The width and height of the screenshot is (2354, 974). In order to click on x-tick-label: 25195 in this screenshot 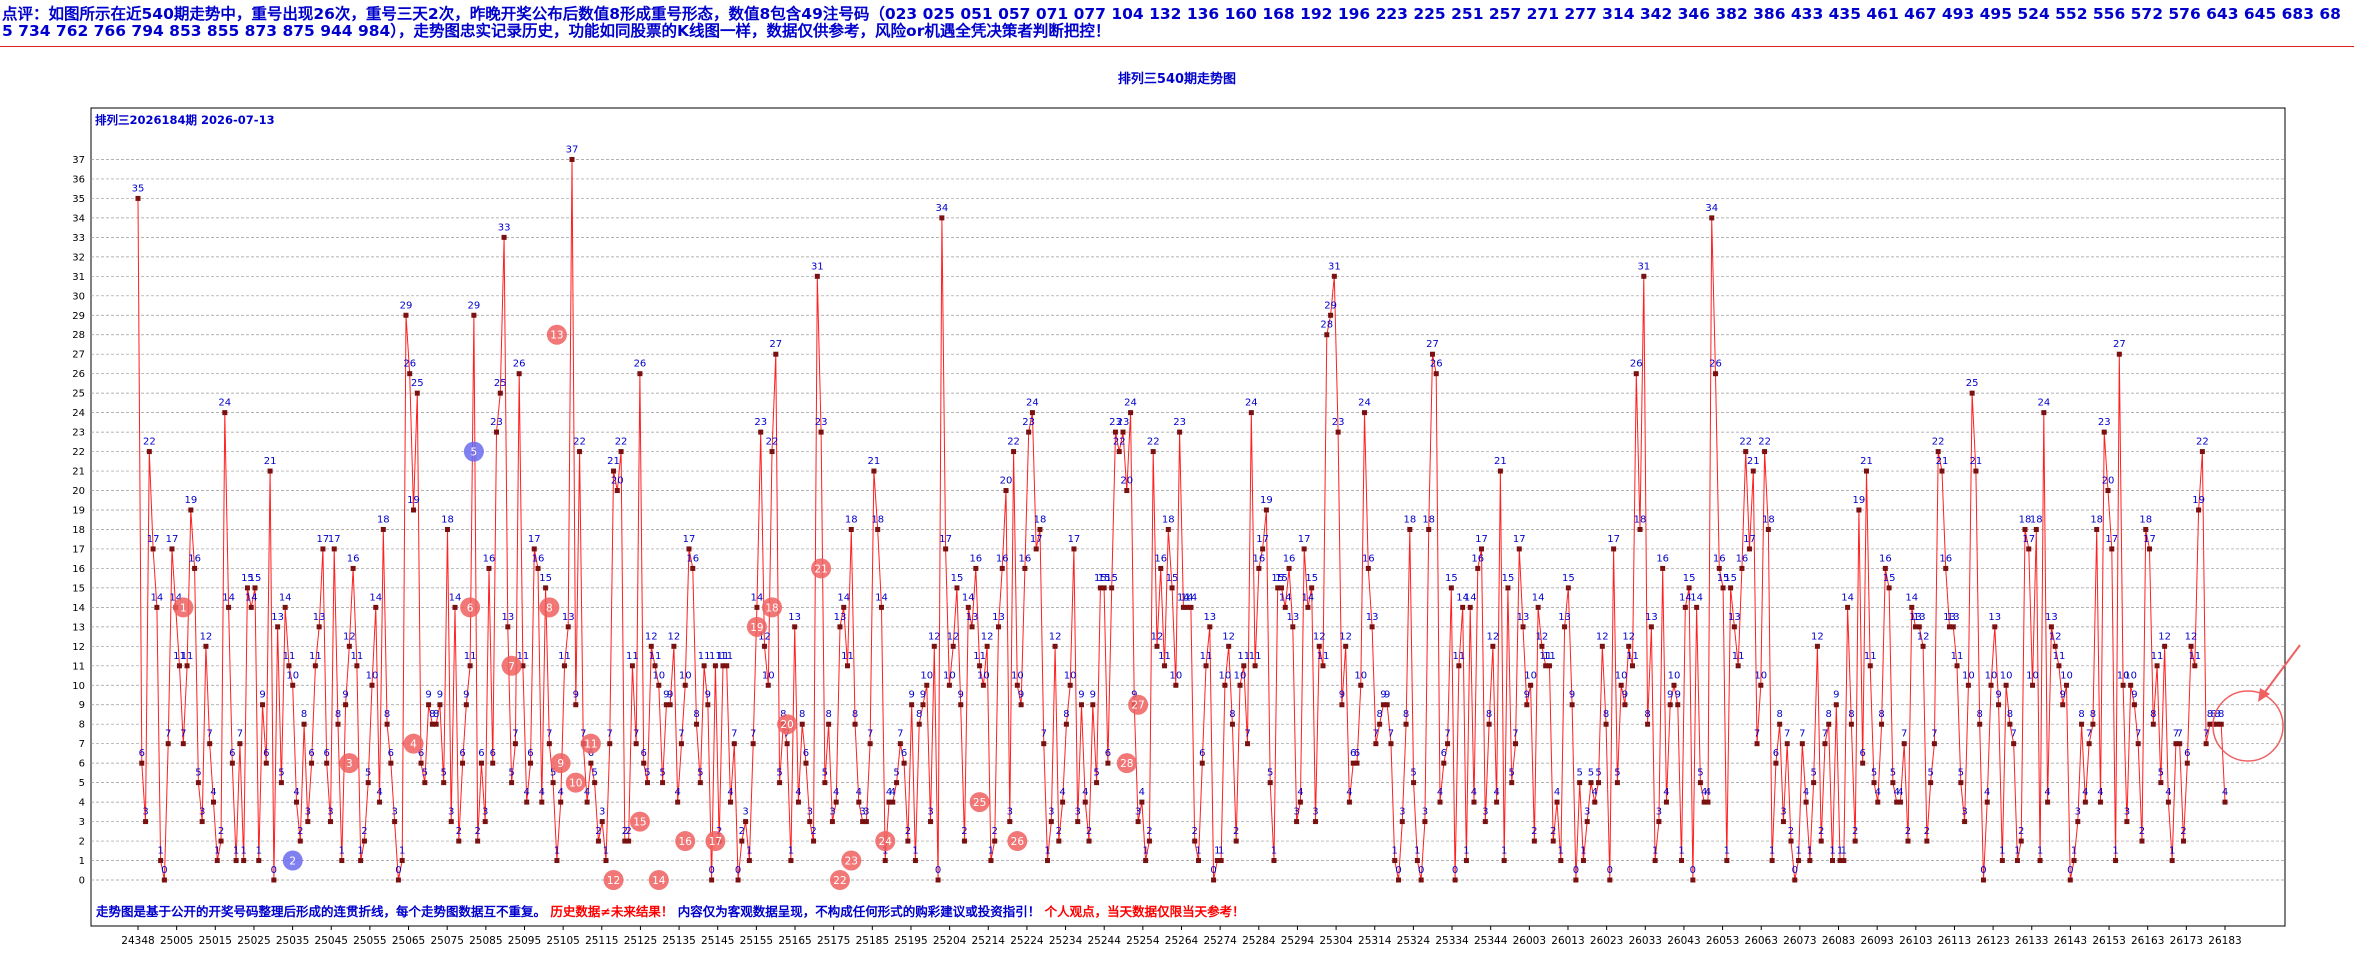, I will do `click(910, 941)`.